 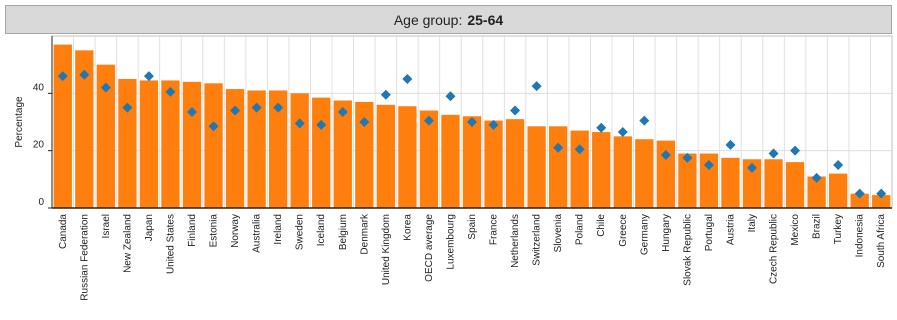 I want to click on x-tick-label: Estonia, so click(x=214, y=231).